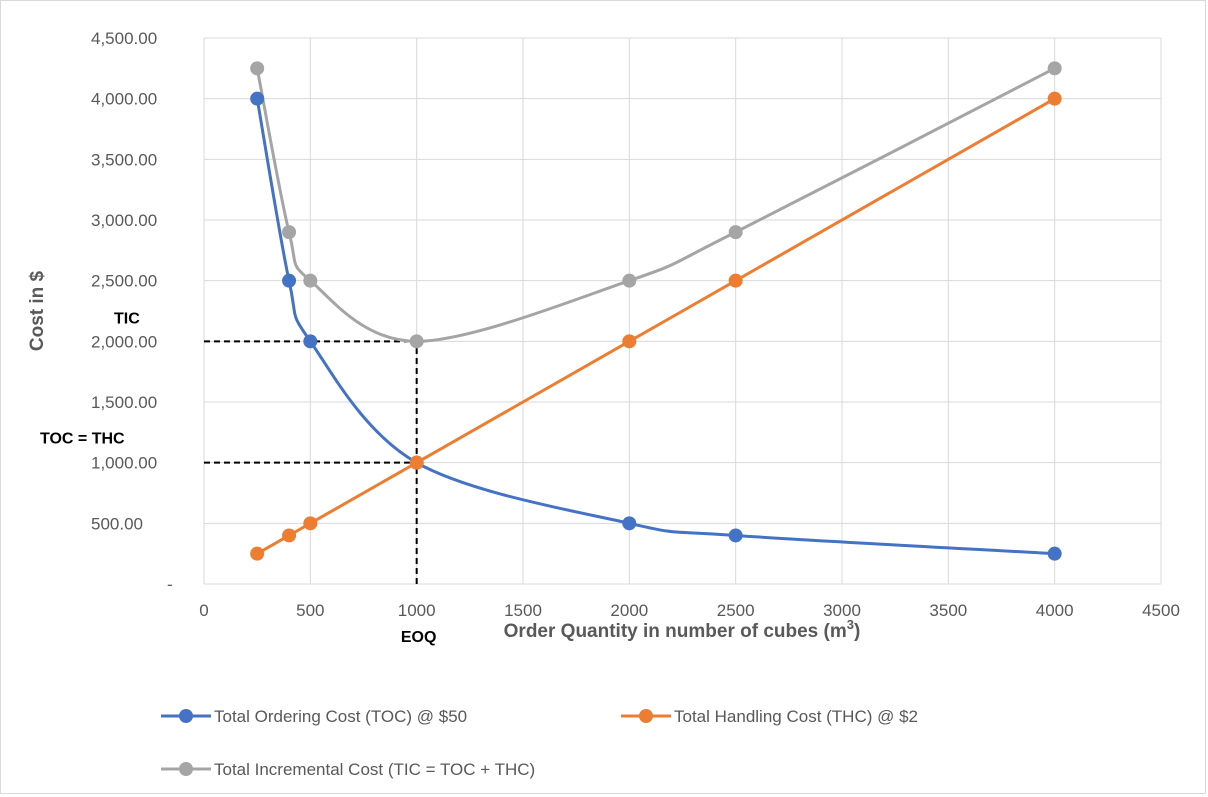 This screenshot has height=797, width=1208. I want to click on legend-item: Total Handling Cost (THC) @ $2, so click(769, 716).